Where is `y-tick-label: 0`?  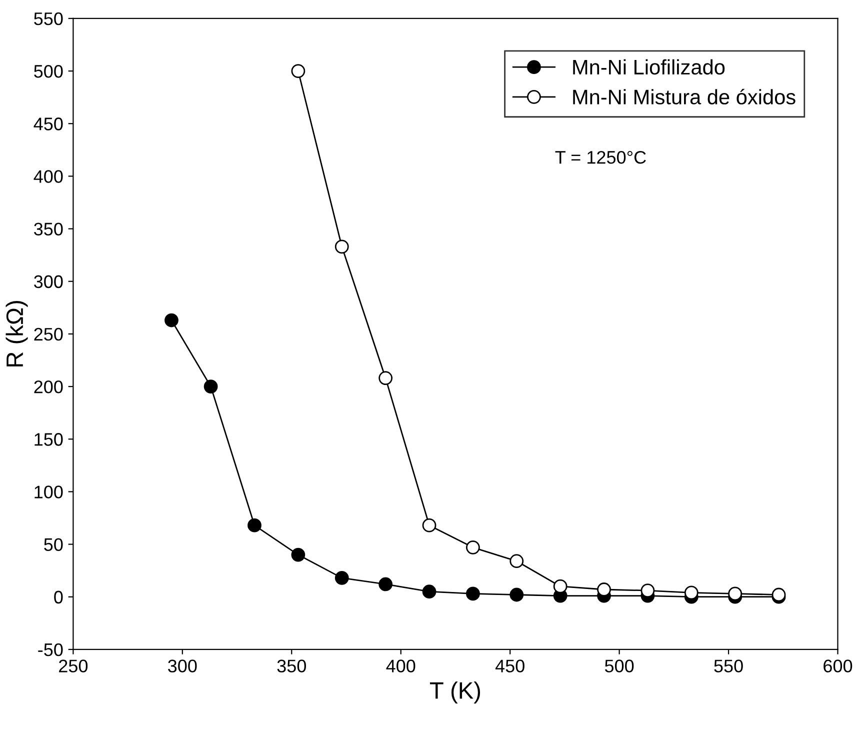 y-tick-label: 0 is located at coordinates (58, 597).